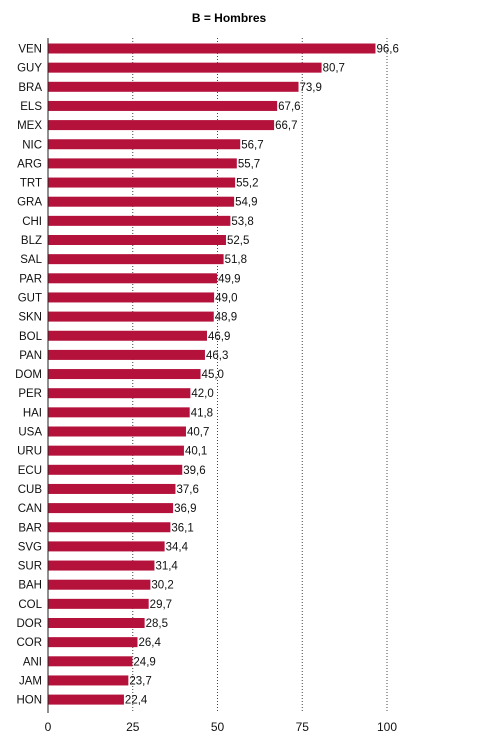 This screenshot has width=500, height=747. What do you see at coordinates (187, 490) in the screenshot?
I see `value-label: 37,6` at bounding box center [187, 490].